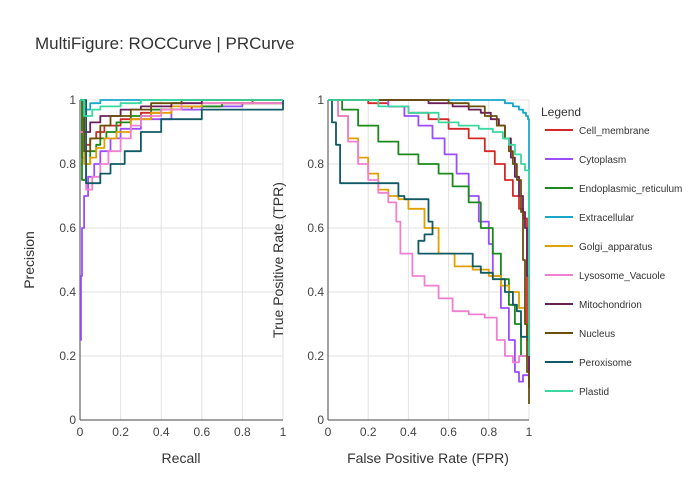 The image size is (700, 500). I want to click on legend-item-endoplasmic-reticulum: Endoplasmic_reticulum, so click(630, 189).